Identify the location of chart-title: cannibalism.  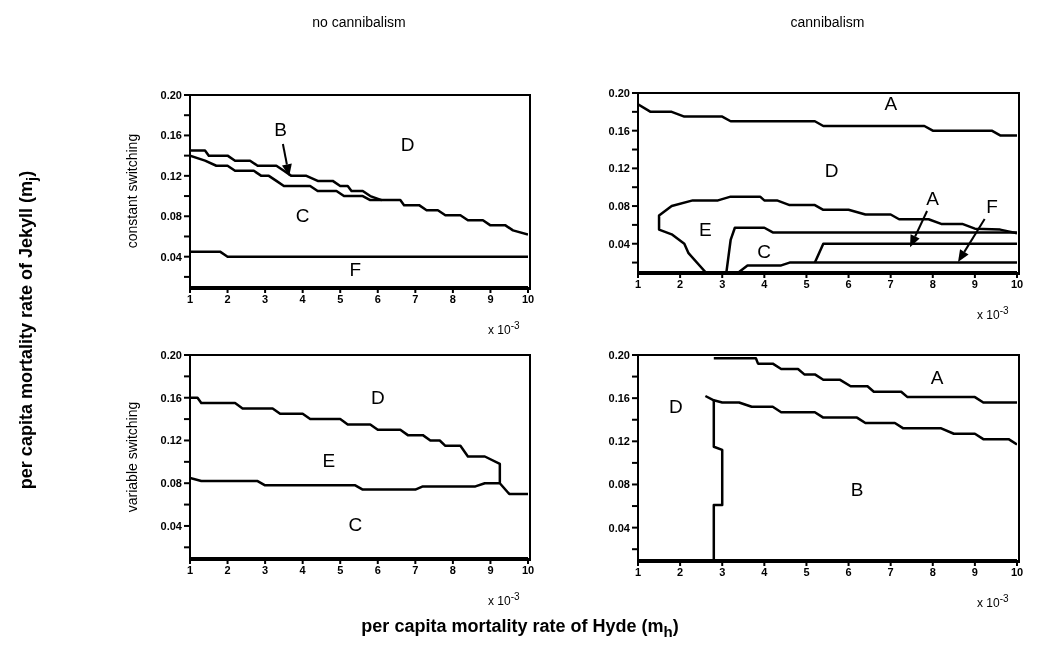
(827, 22).